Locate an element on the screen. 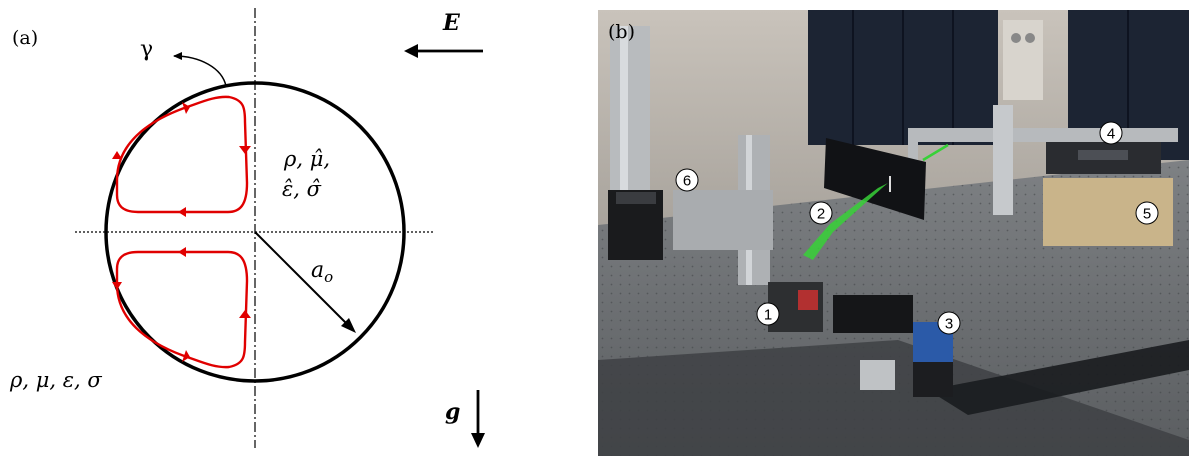 This screenshot has width=1193, height=456. callout-4: 4 is located at coordinates (1111, 133).